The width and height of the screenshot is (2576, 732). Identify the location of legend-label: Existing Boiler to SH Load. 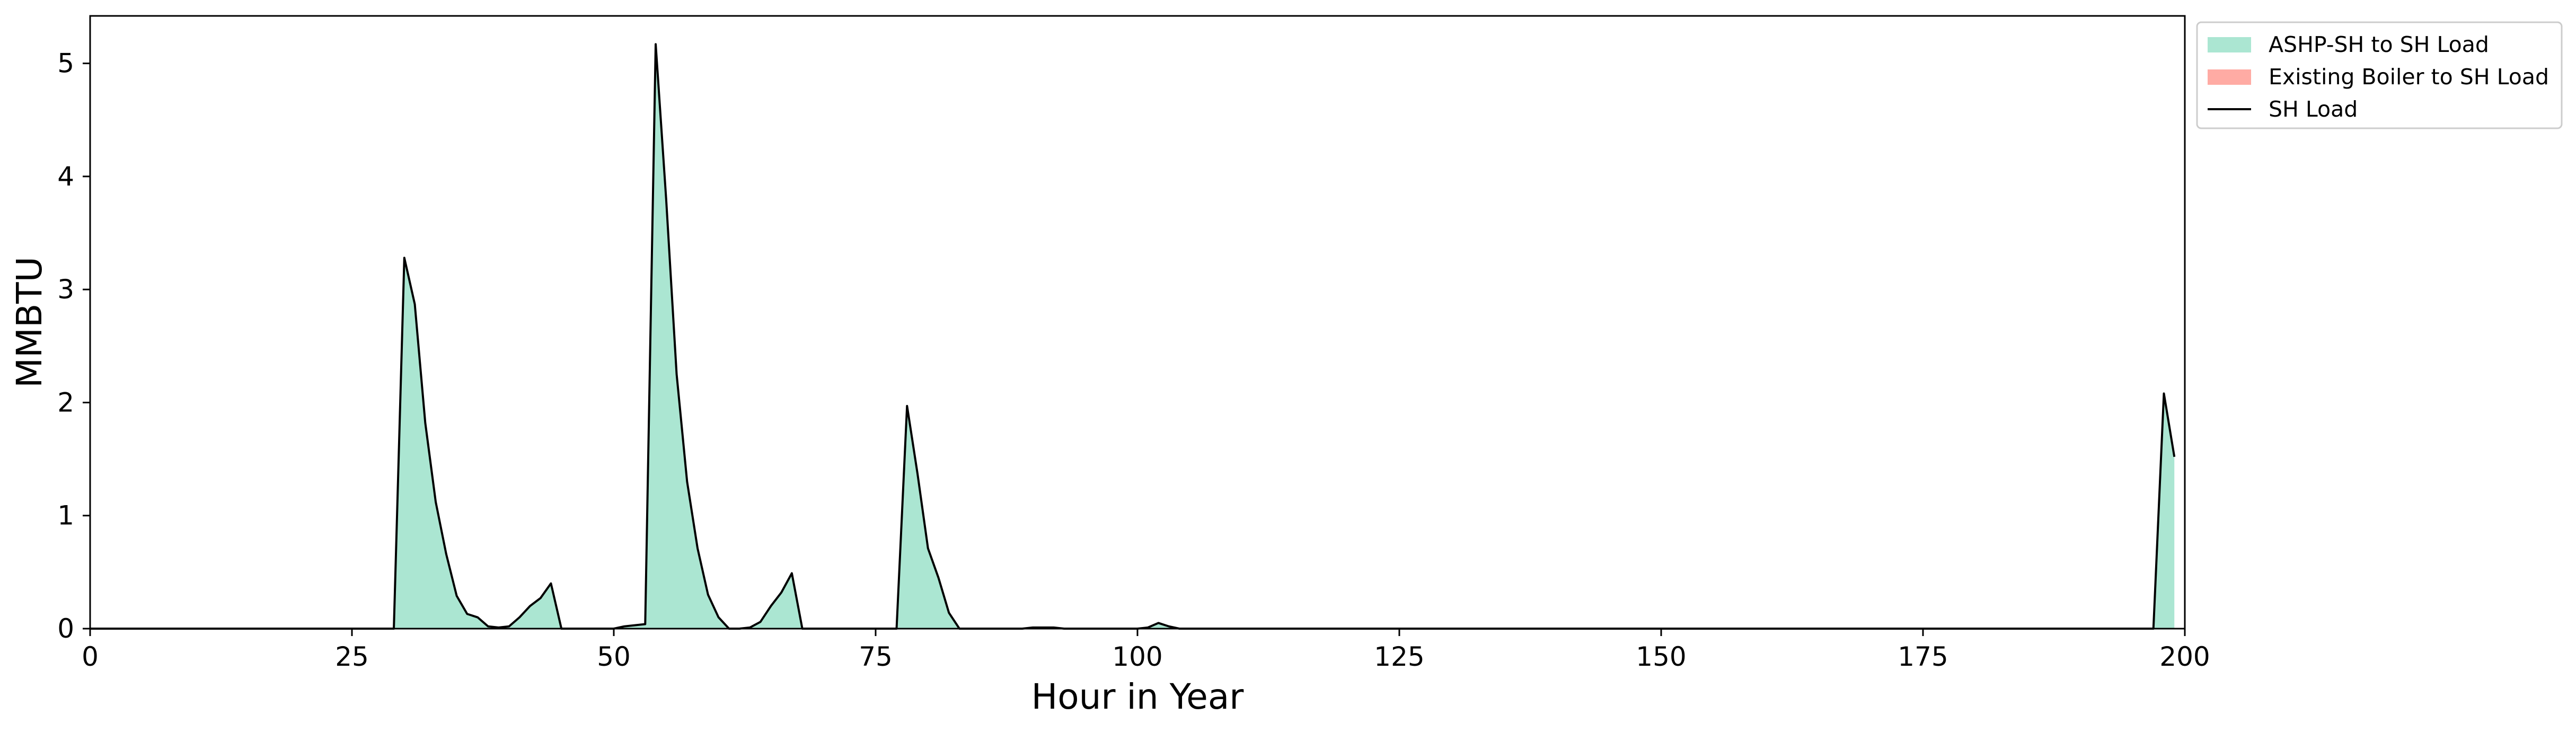
(2409, 77).